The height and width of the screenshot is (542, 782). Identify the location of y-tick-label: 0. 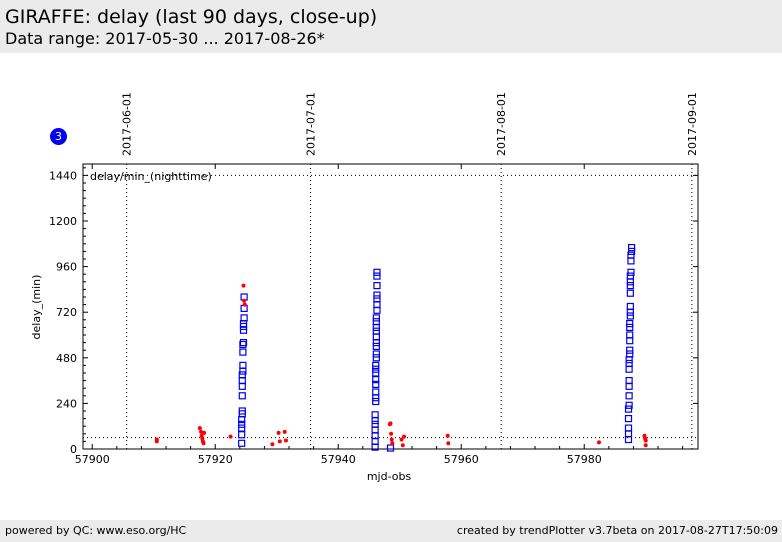
(73, 449).